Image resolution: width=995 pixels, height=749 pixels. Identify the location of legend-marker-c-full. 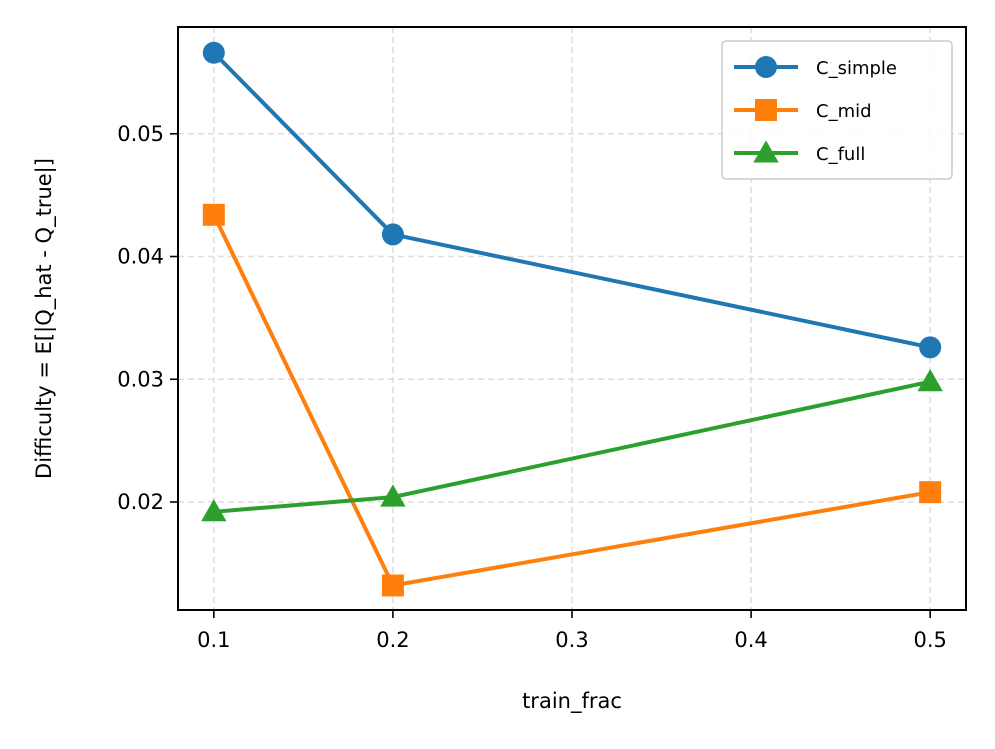
(766, 151).